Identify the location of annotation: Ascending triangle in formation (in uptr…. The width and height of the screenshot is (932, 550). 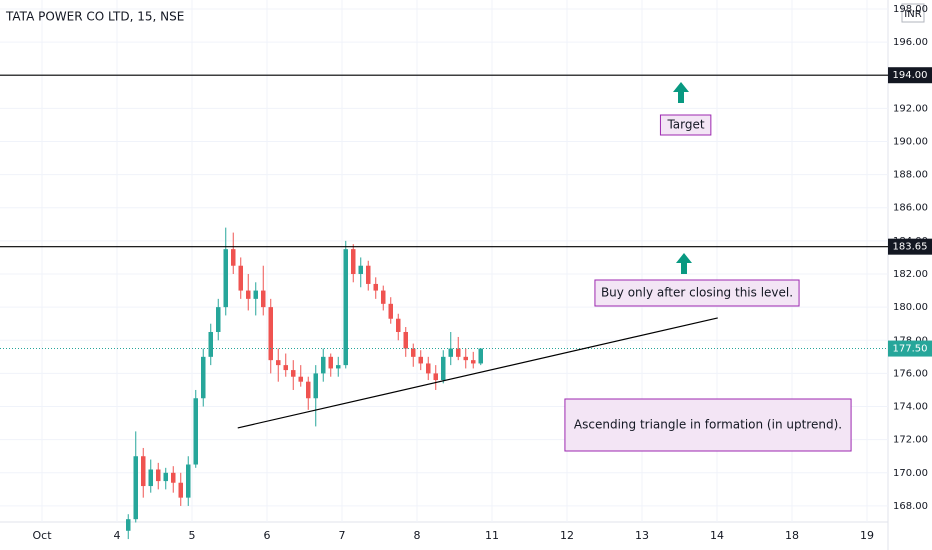
(708, 425).